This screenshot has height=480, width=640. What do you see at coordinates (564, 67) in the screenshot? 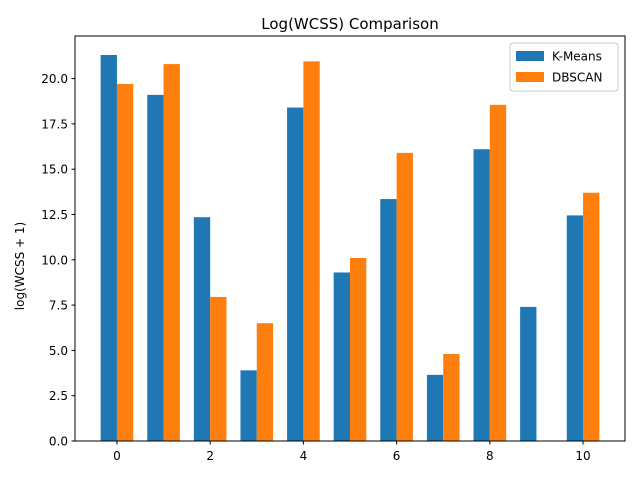
I see `legend: K-Means DBSCAN` at bounding box center [564, 67].